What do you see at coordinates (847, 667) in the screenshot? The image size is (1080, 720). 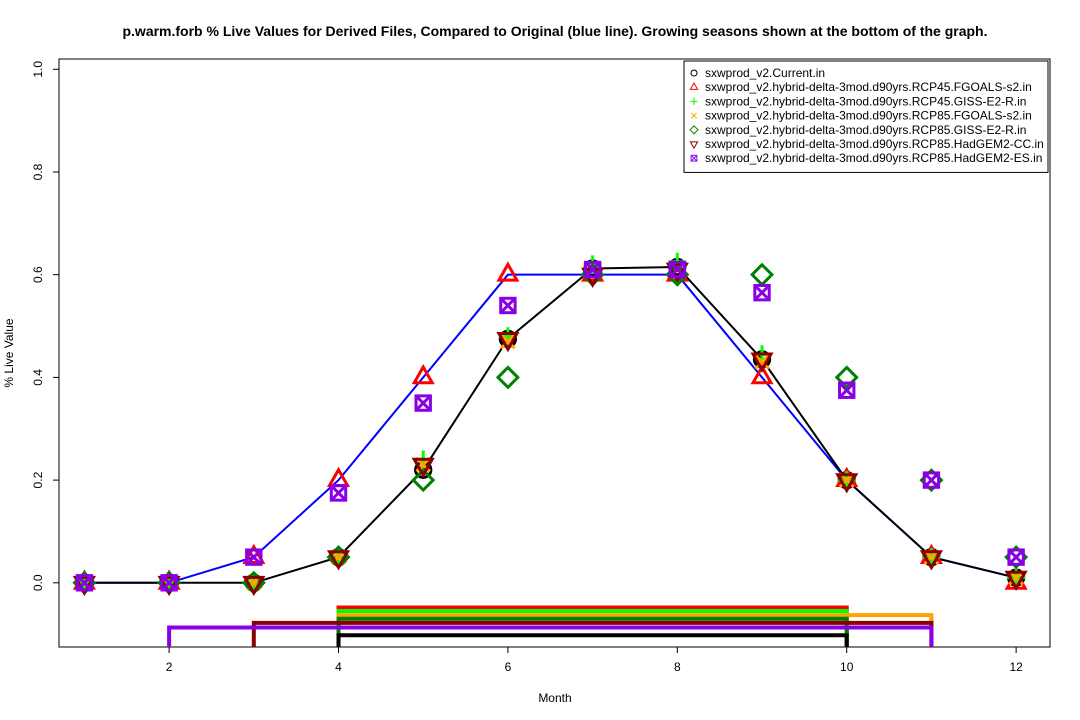 I see `x-tick-label: 10` at bounding box center [847, 667].